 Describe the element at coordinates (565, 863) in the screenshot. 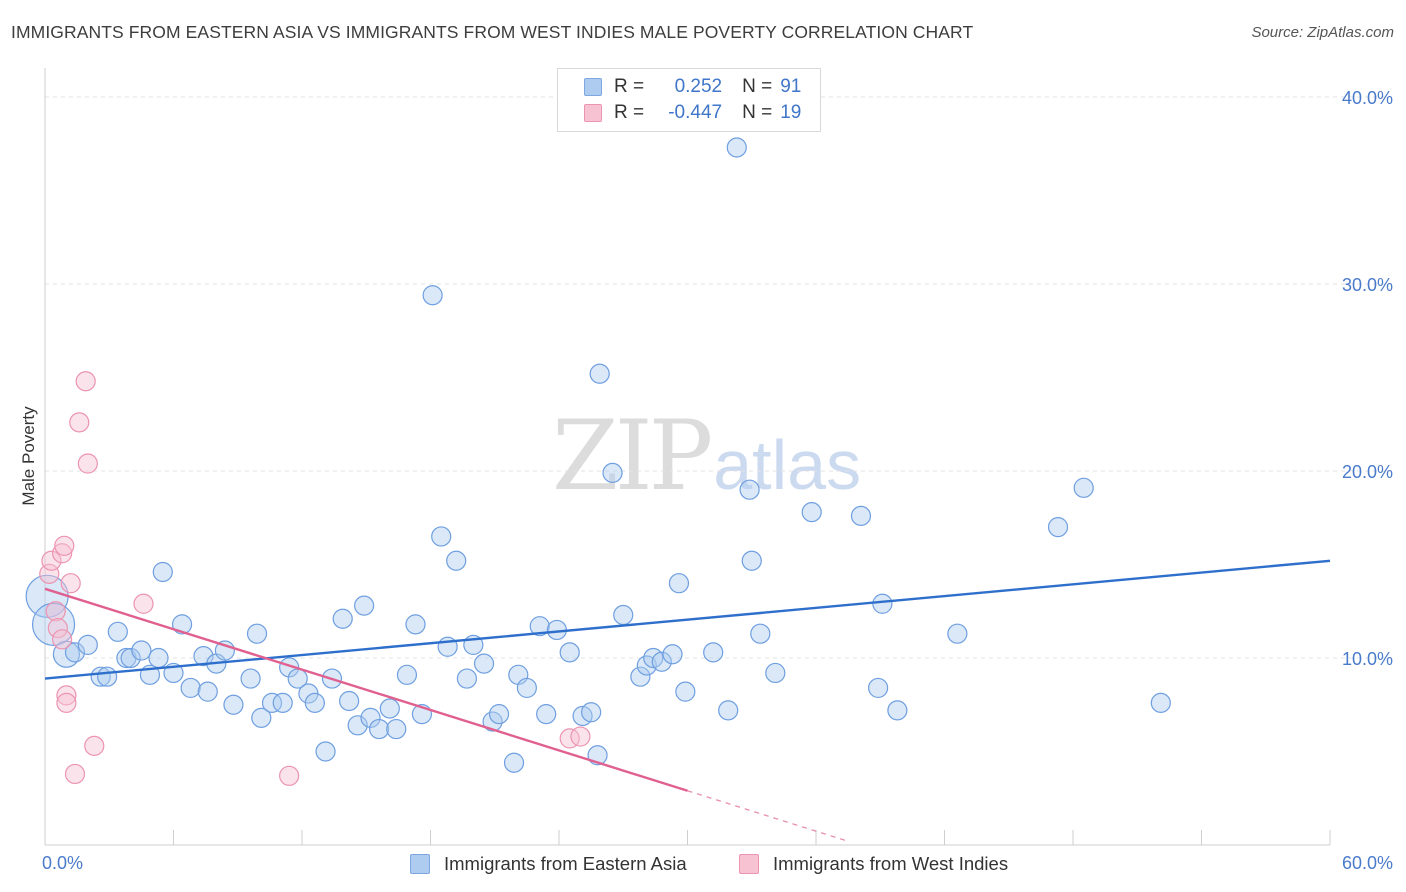

I see `series-legend-label: Immigrants from Eastern Asia` at that location.